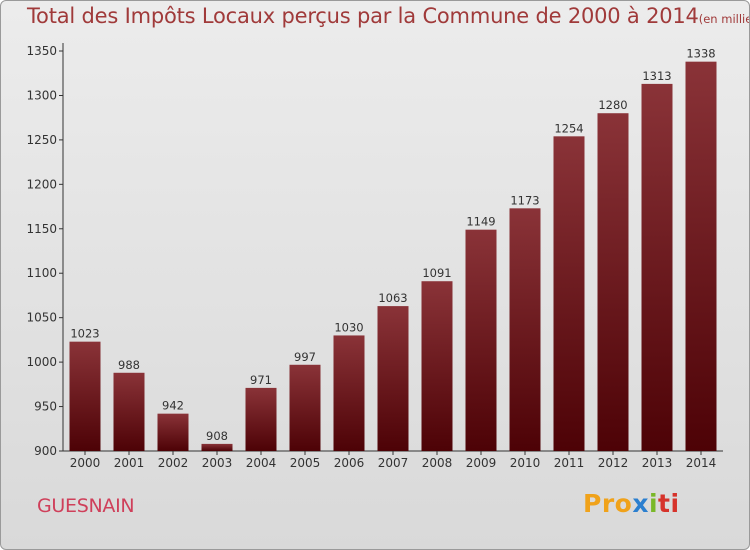 The height and width of the screenshot is (550, 750). Describe the element at coordinates (481, 463) in the screenshot. I see `x-tick-label-2009: 2009` at that location.